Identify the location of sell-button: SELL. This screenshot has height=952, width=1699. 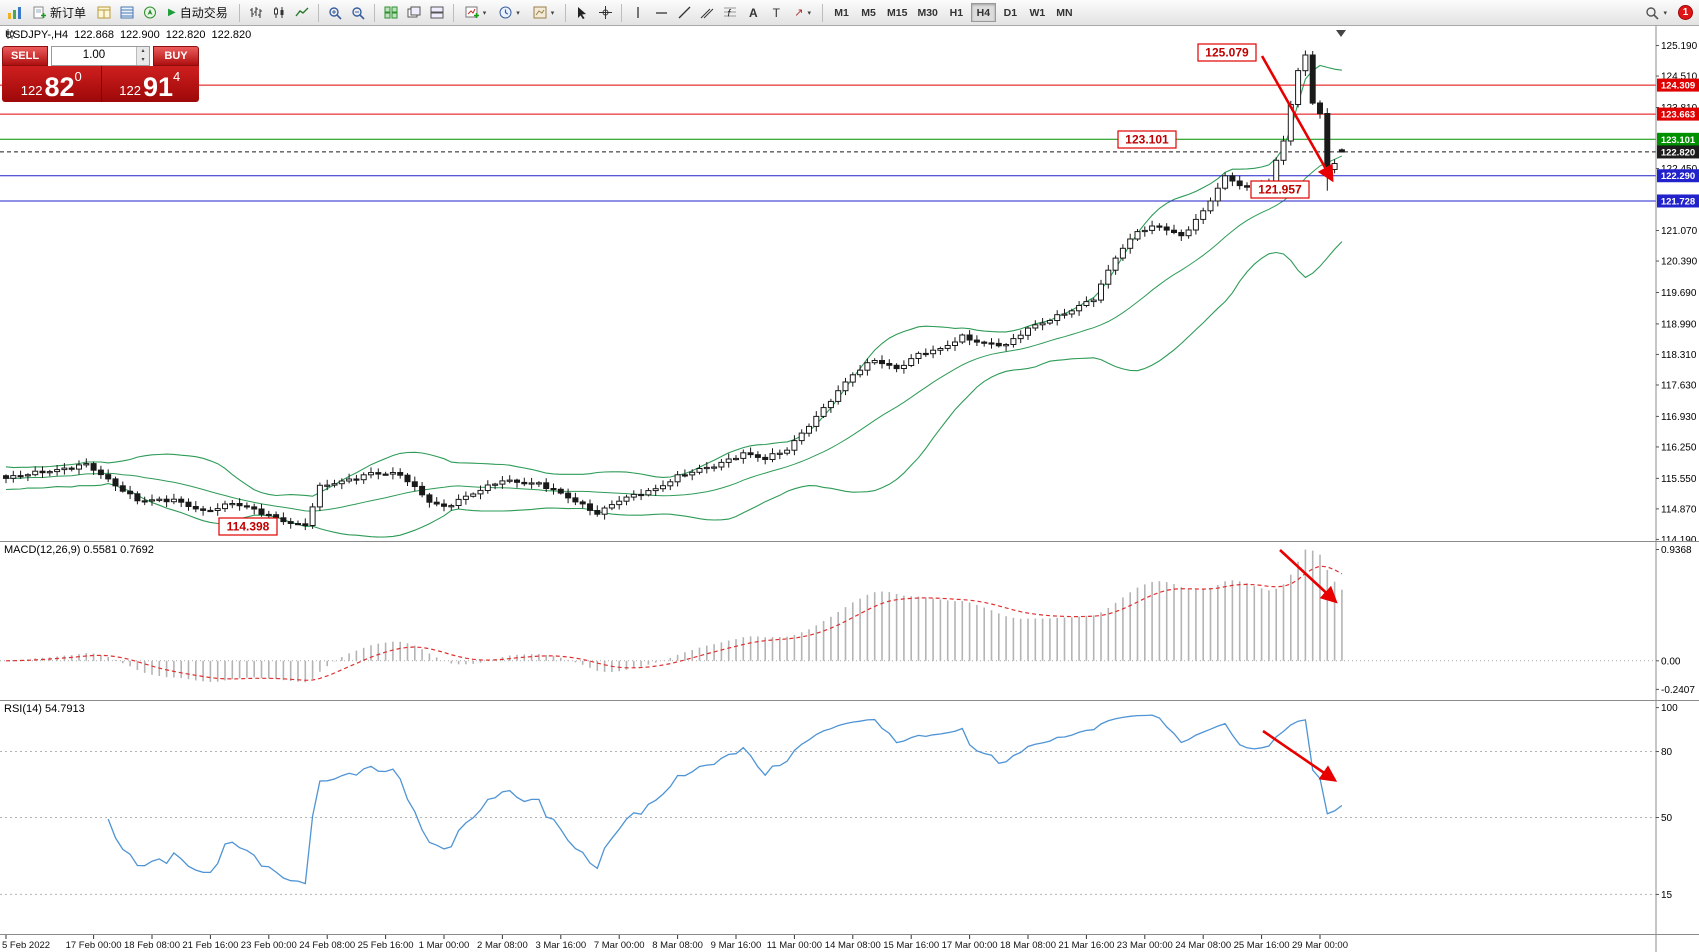
(25, 56).